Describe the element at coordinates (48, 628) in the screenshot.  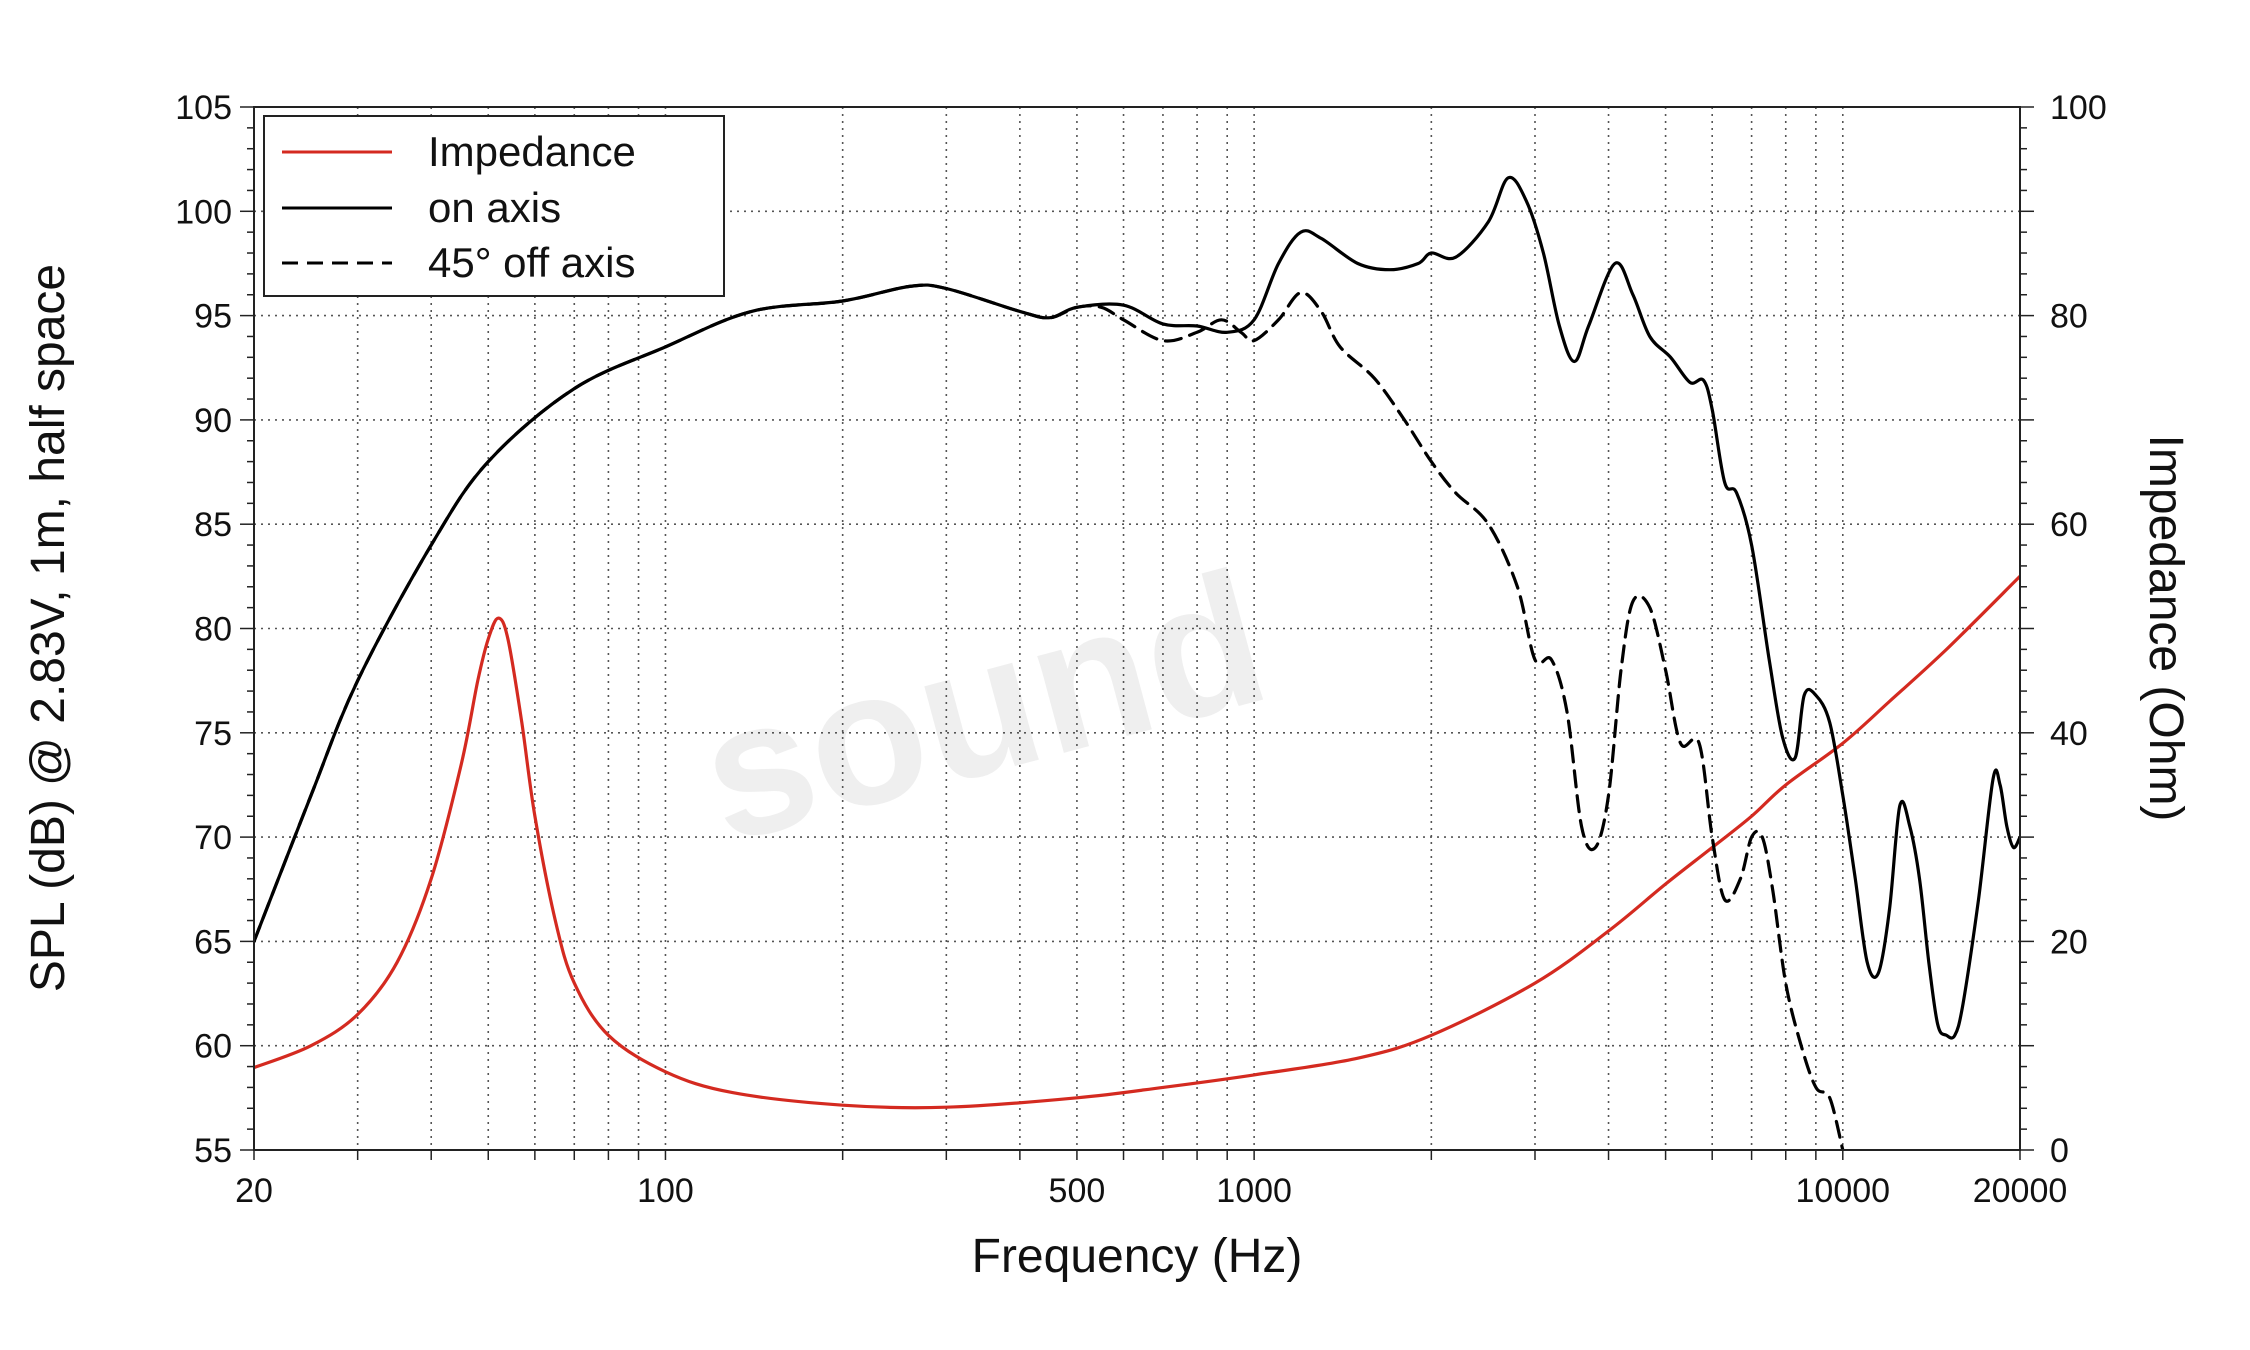
I see `y-axis-title: SPL (dB) @ 2.83V, 1m, half space` at that location.